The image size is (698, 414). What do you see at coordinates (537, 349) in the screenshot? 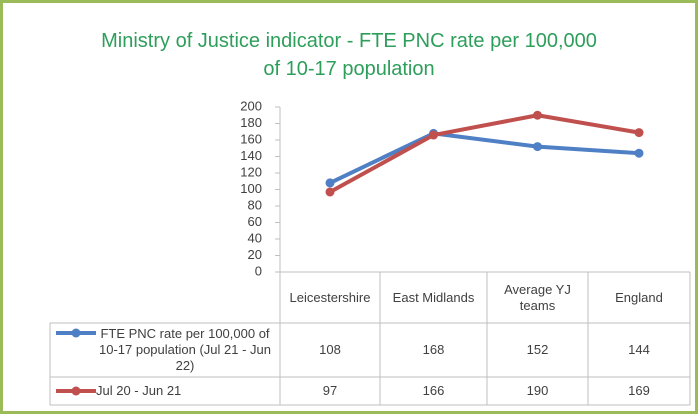
I see `table-value: 152` at bounding box center [537, 349].